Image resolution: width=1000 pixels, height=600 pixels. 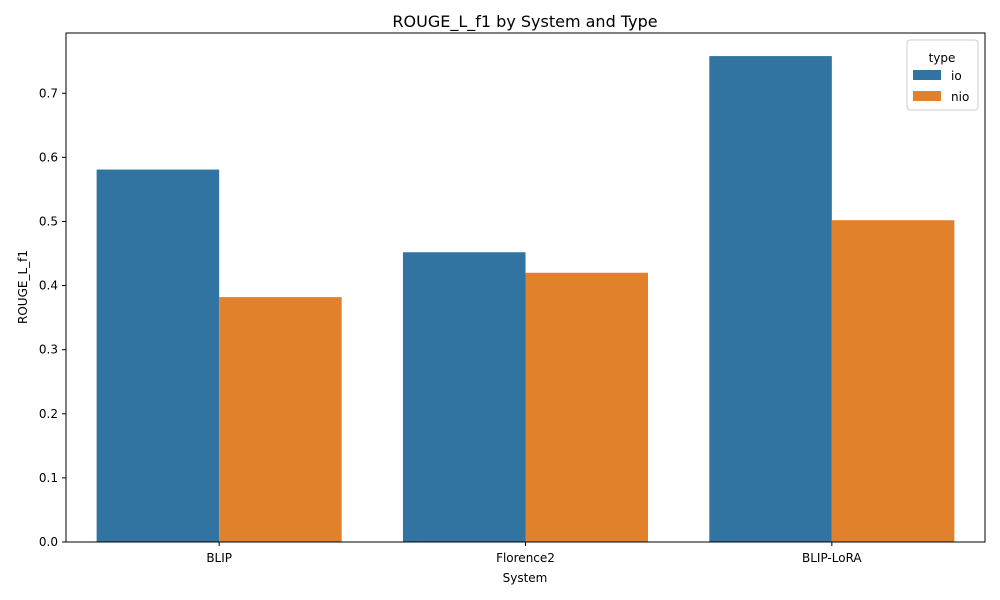 I want to click on legend-title: type, so click(x=942, y=58).